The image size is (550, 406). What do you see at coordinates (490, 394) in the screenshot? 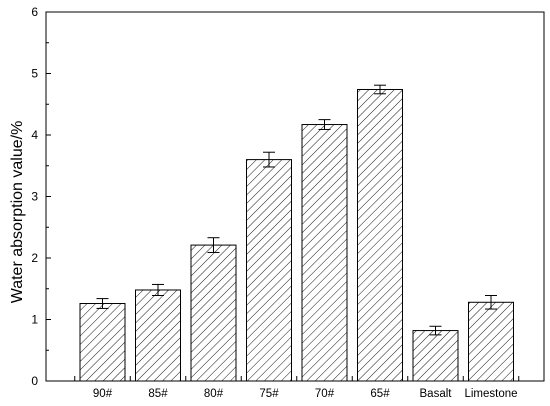
I see `x-tick-label: Limestone` at bounding box center [490, 394].